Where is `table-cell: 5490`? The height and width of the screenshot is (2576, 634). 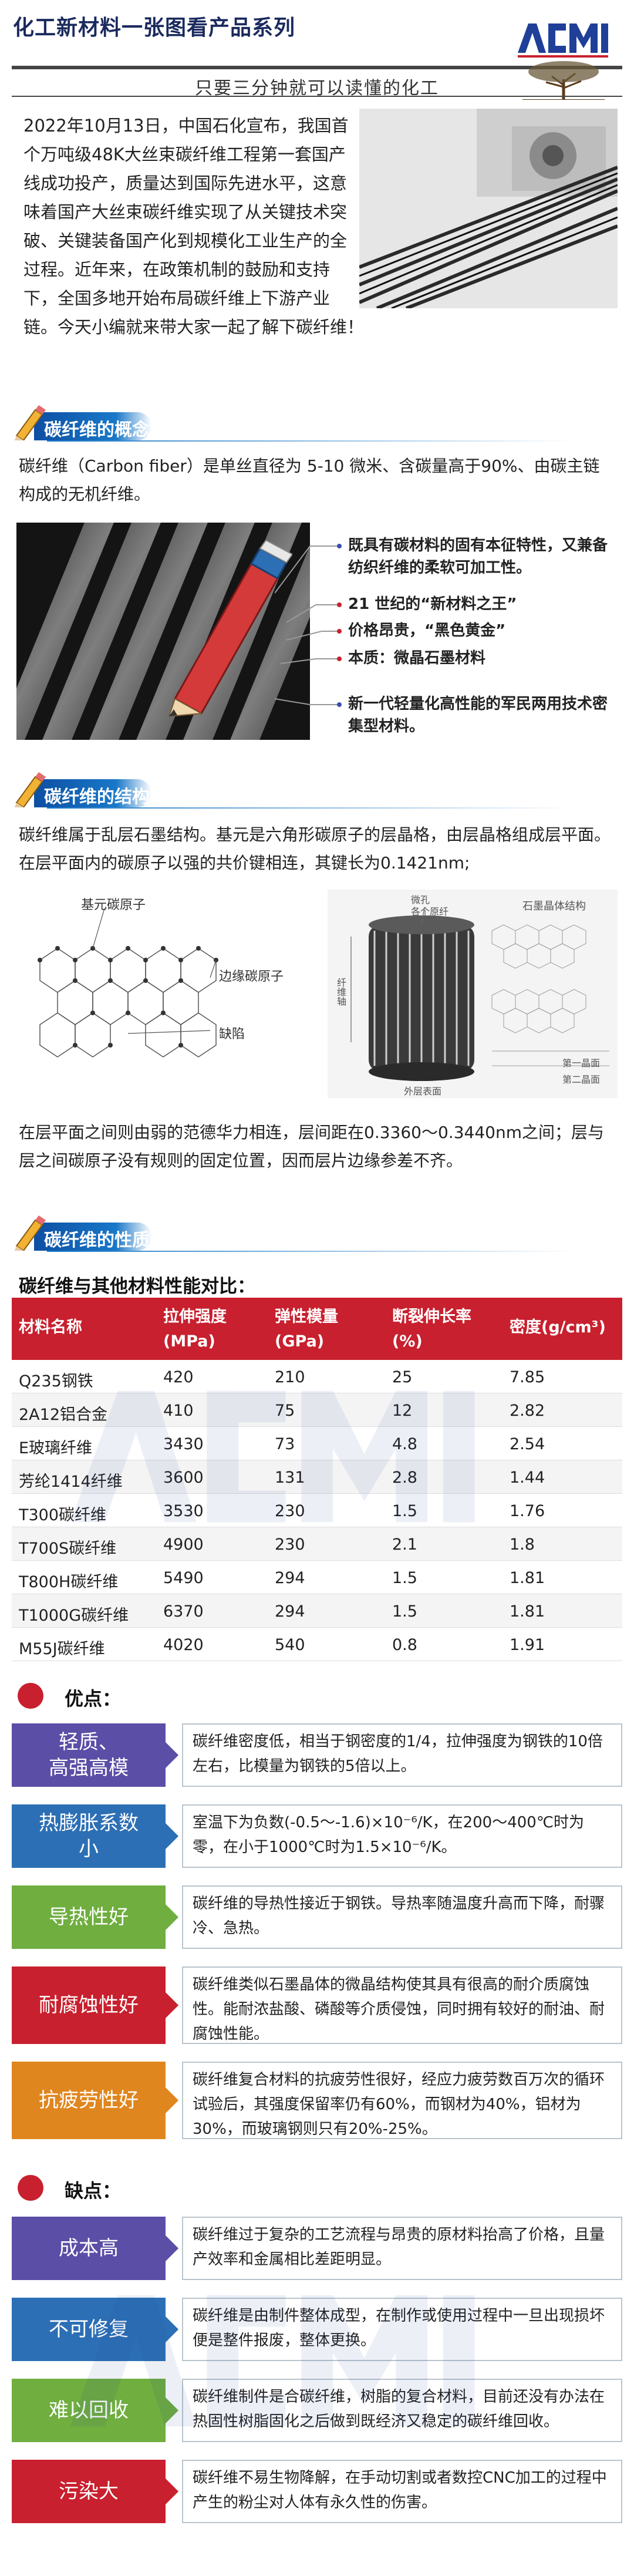 table-cell: 5490 is located at coordinates (183, 1578).